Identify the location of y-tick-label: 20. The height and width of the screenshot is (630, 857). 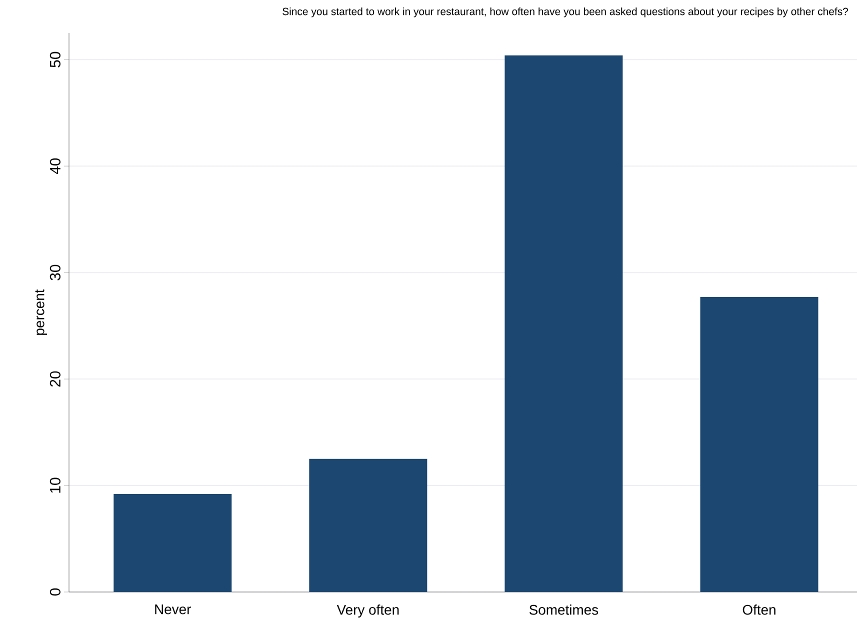
(55, 379).